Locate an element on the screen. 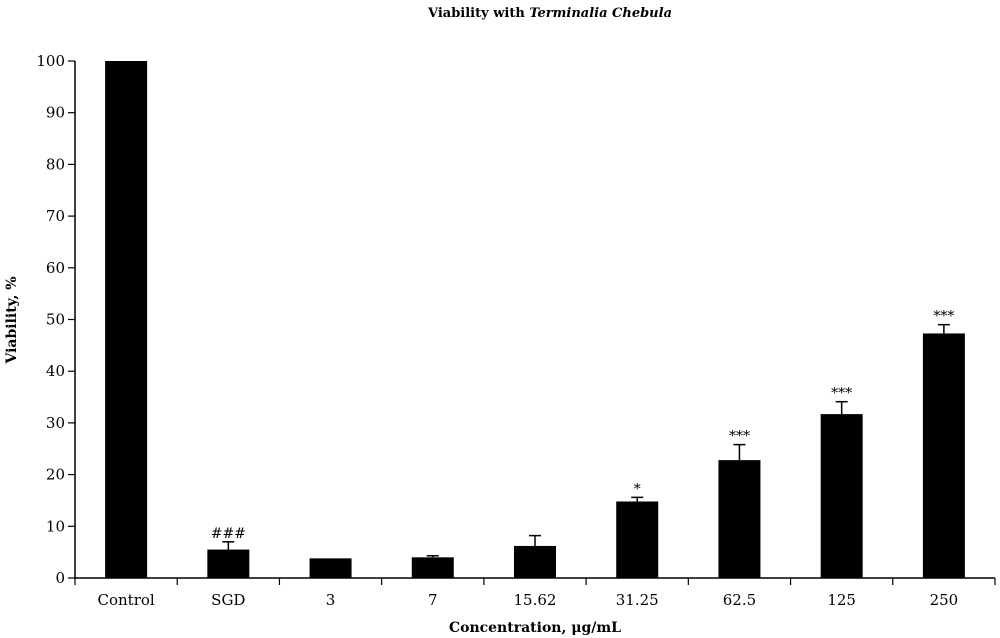  x-tick-label: Control is located at coordinates (126, 600).